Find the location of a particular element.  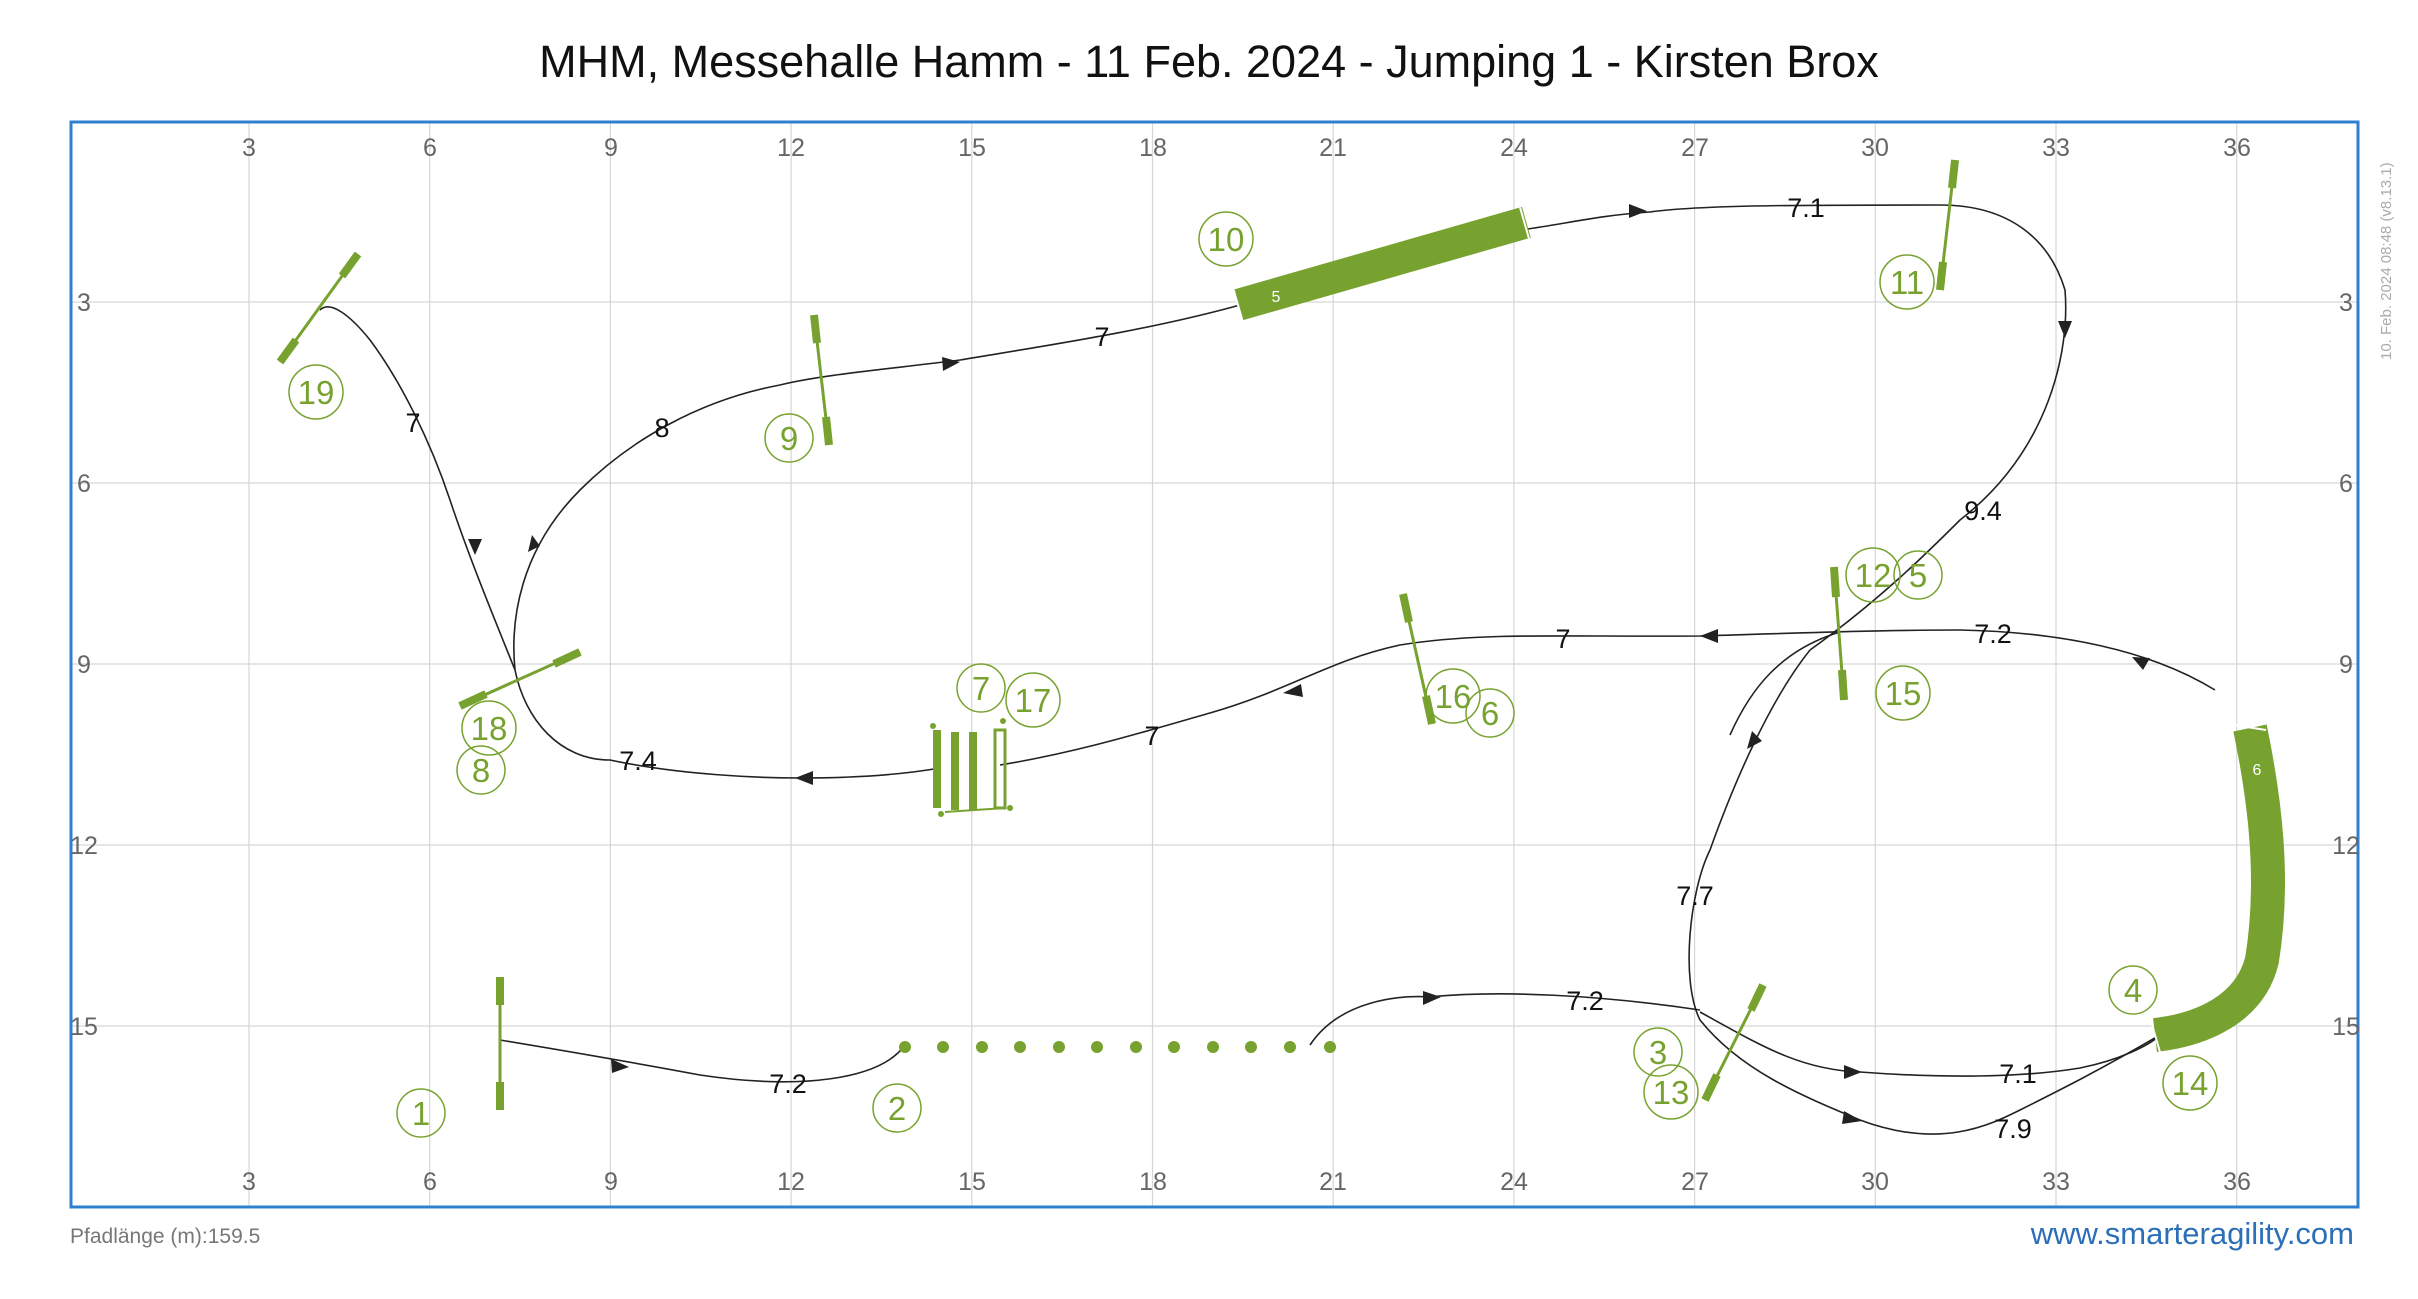

x-tick: 33 is located at coordinates (2056, 148).